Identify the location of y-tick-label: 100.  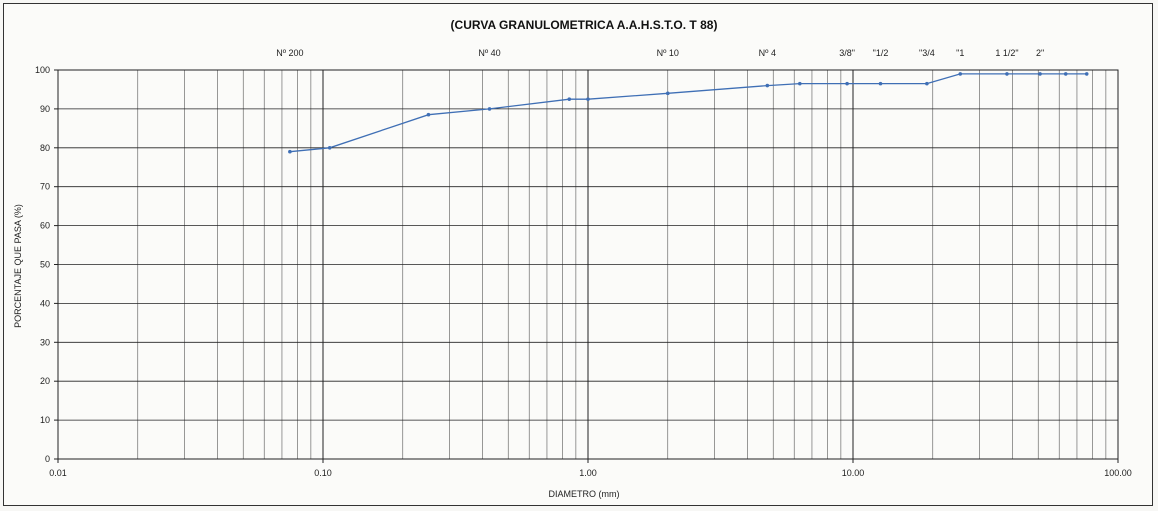
(42, 70).